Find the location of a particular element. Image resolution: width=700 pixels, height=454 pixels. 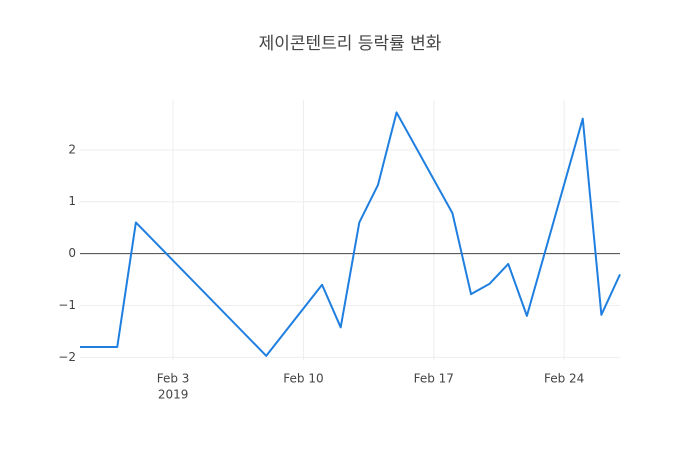

y-tick-label: −1 is located at coordinates (67, 305).